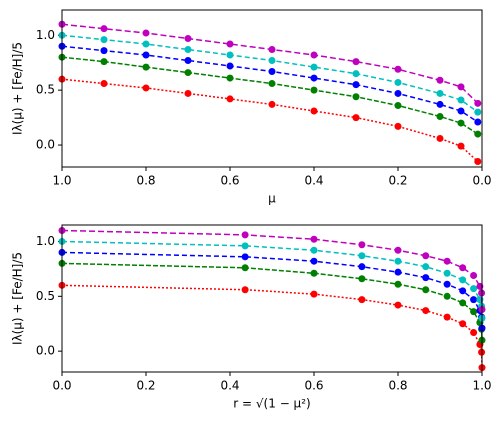  What do you see at coordinates (313, 386) in the screenshot?
I see `x-tick-label: 0.6` at bounding box center [313, 386].